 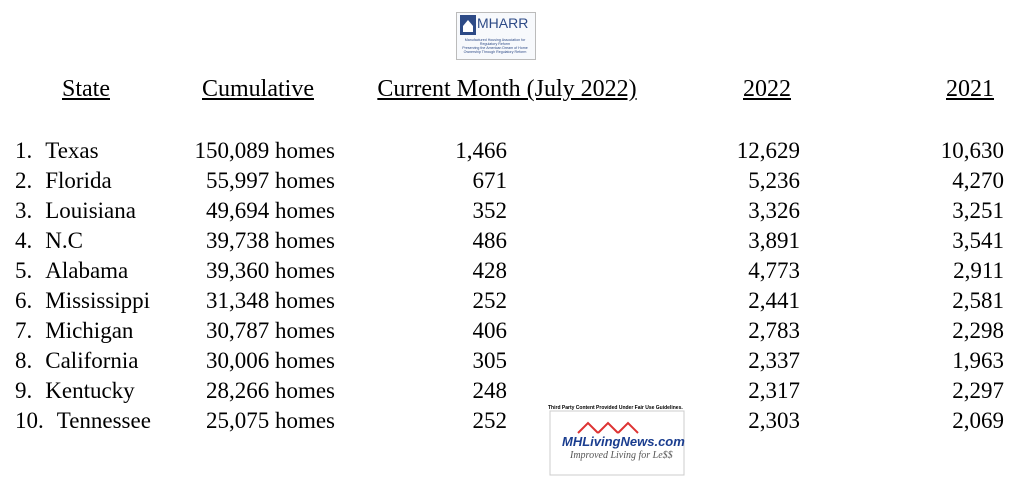 What do you see at coordinates (24, 390) in the screenshot?
I see `rank: 9.` at bounding box center [24, 390].